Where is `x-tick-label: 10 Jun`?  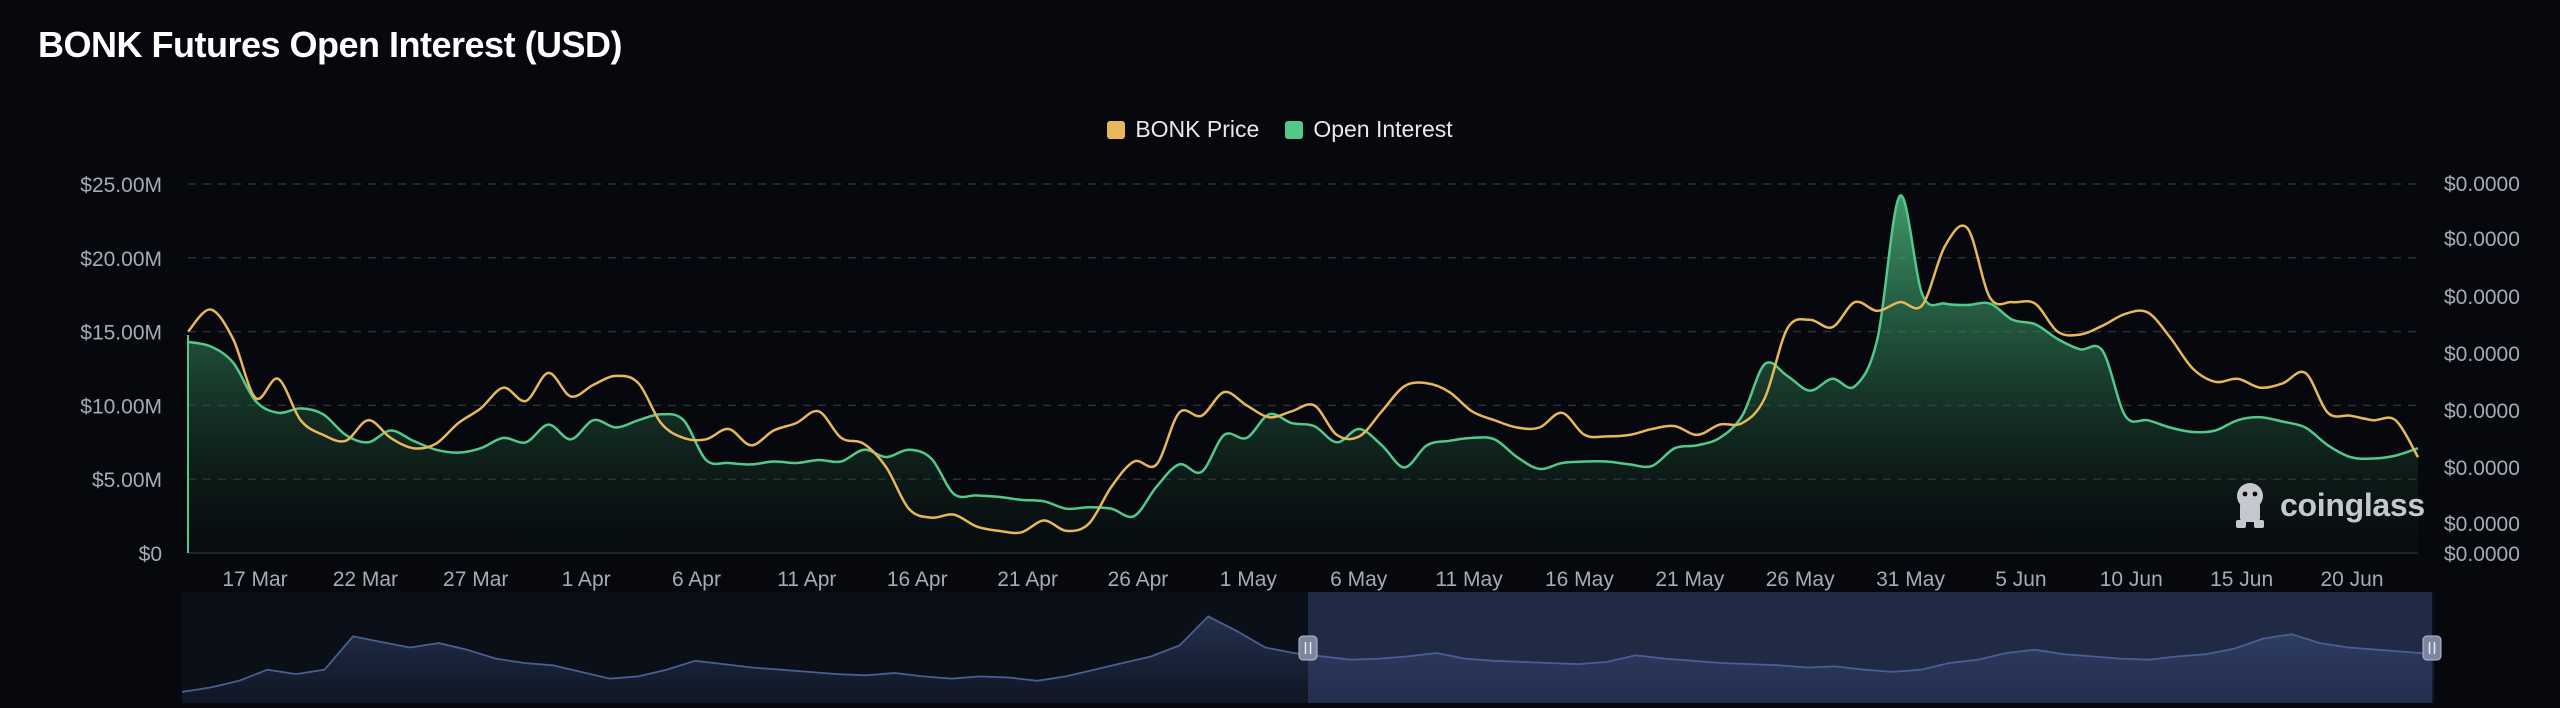
x-tick-label: 10 Jun is located at coordinates (2131, 579).